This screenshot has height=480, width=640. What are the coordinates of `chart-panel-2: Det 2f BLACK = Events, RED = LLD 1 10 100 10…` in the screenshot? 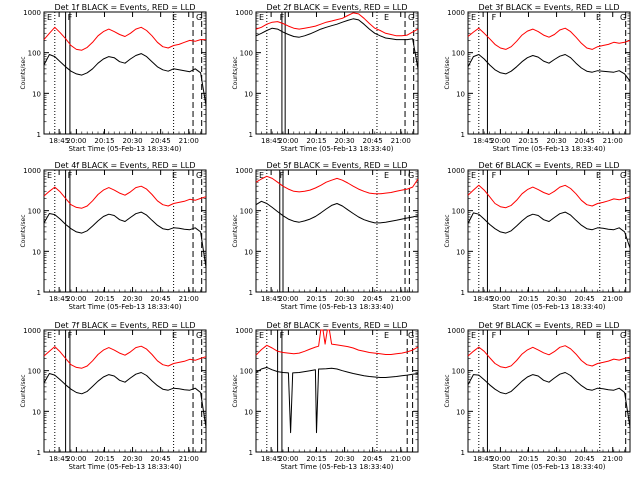 It's located at (325, 78).